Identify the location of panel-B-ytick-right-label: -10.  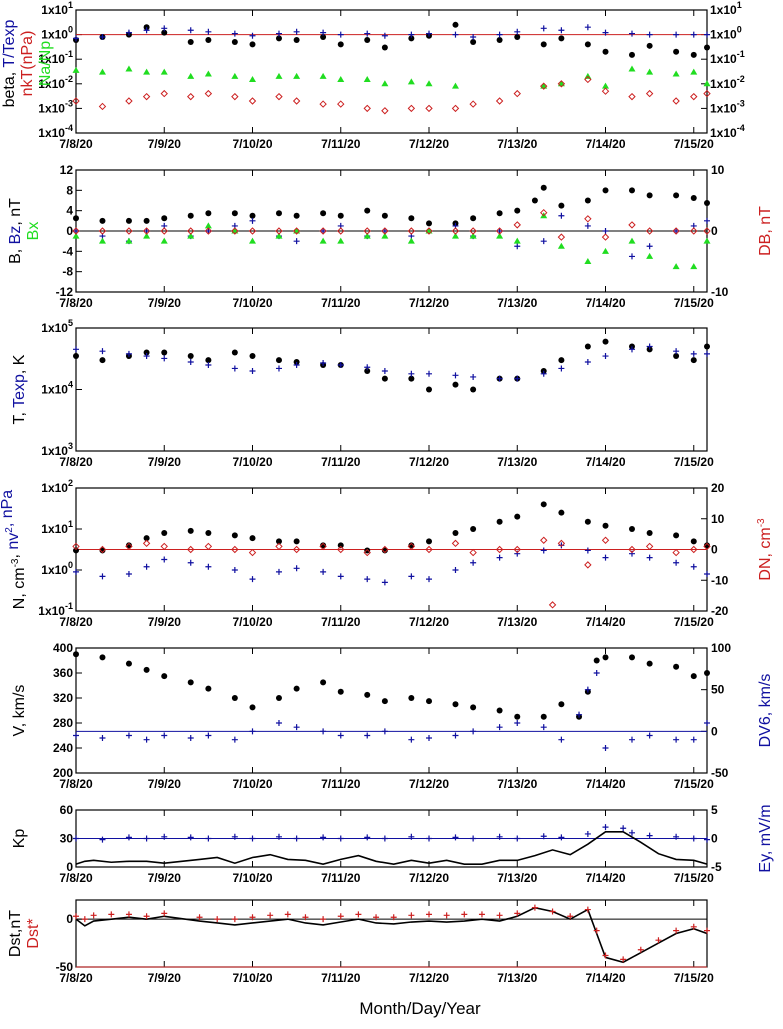
(720, 292).